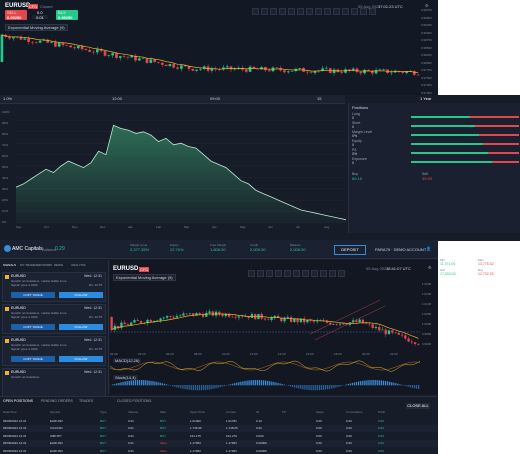  I want to click on stoch-chart, so click(265, 385).